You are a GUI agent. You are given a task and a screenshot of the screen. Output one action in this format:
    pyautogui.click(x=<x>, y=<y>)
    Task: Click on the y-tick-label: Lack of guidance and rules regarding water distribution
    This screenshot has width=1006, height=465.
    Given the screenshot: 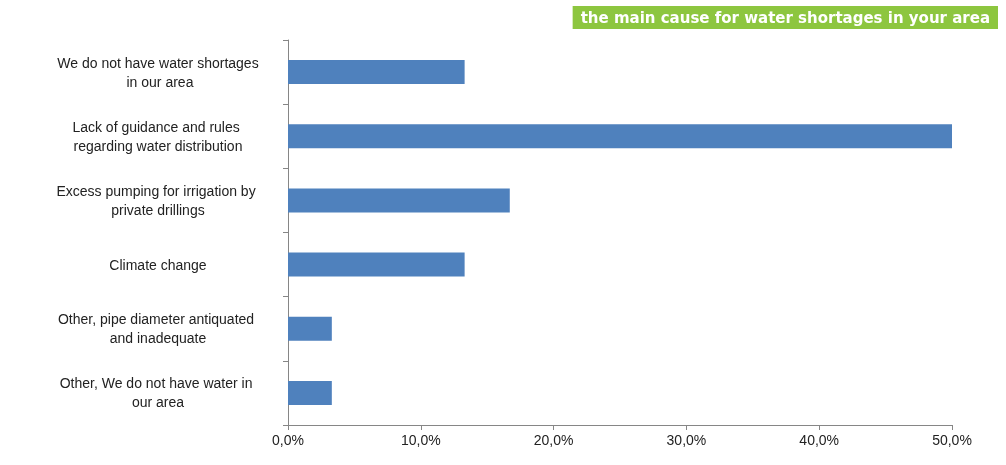 What is the action you would take?
    pyautogui.click(x=158, y=136)
    